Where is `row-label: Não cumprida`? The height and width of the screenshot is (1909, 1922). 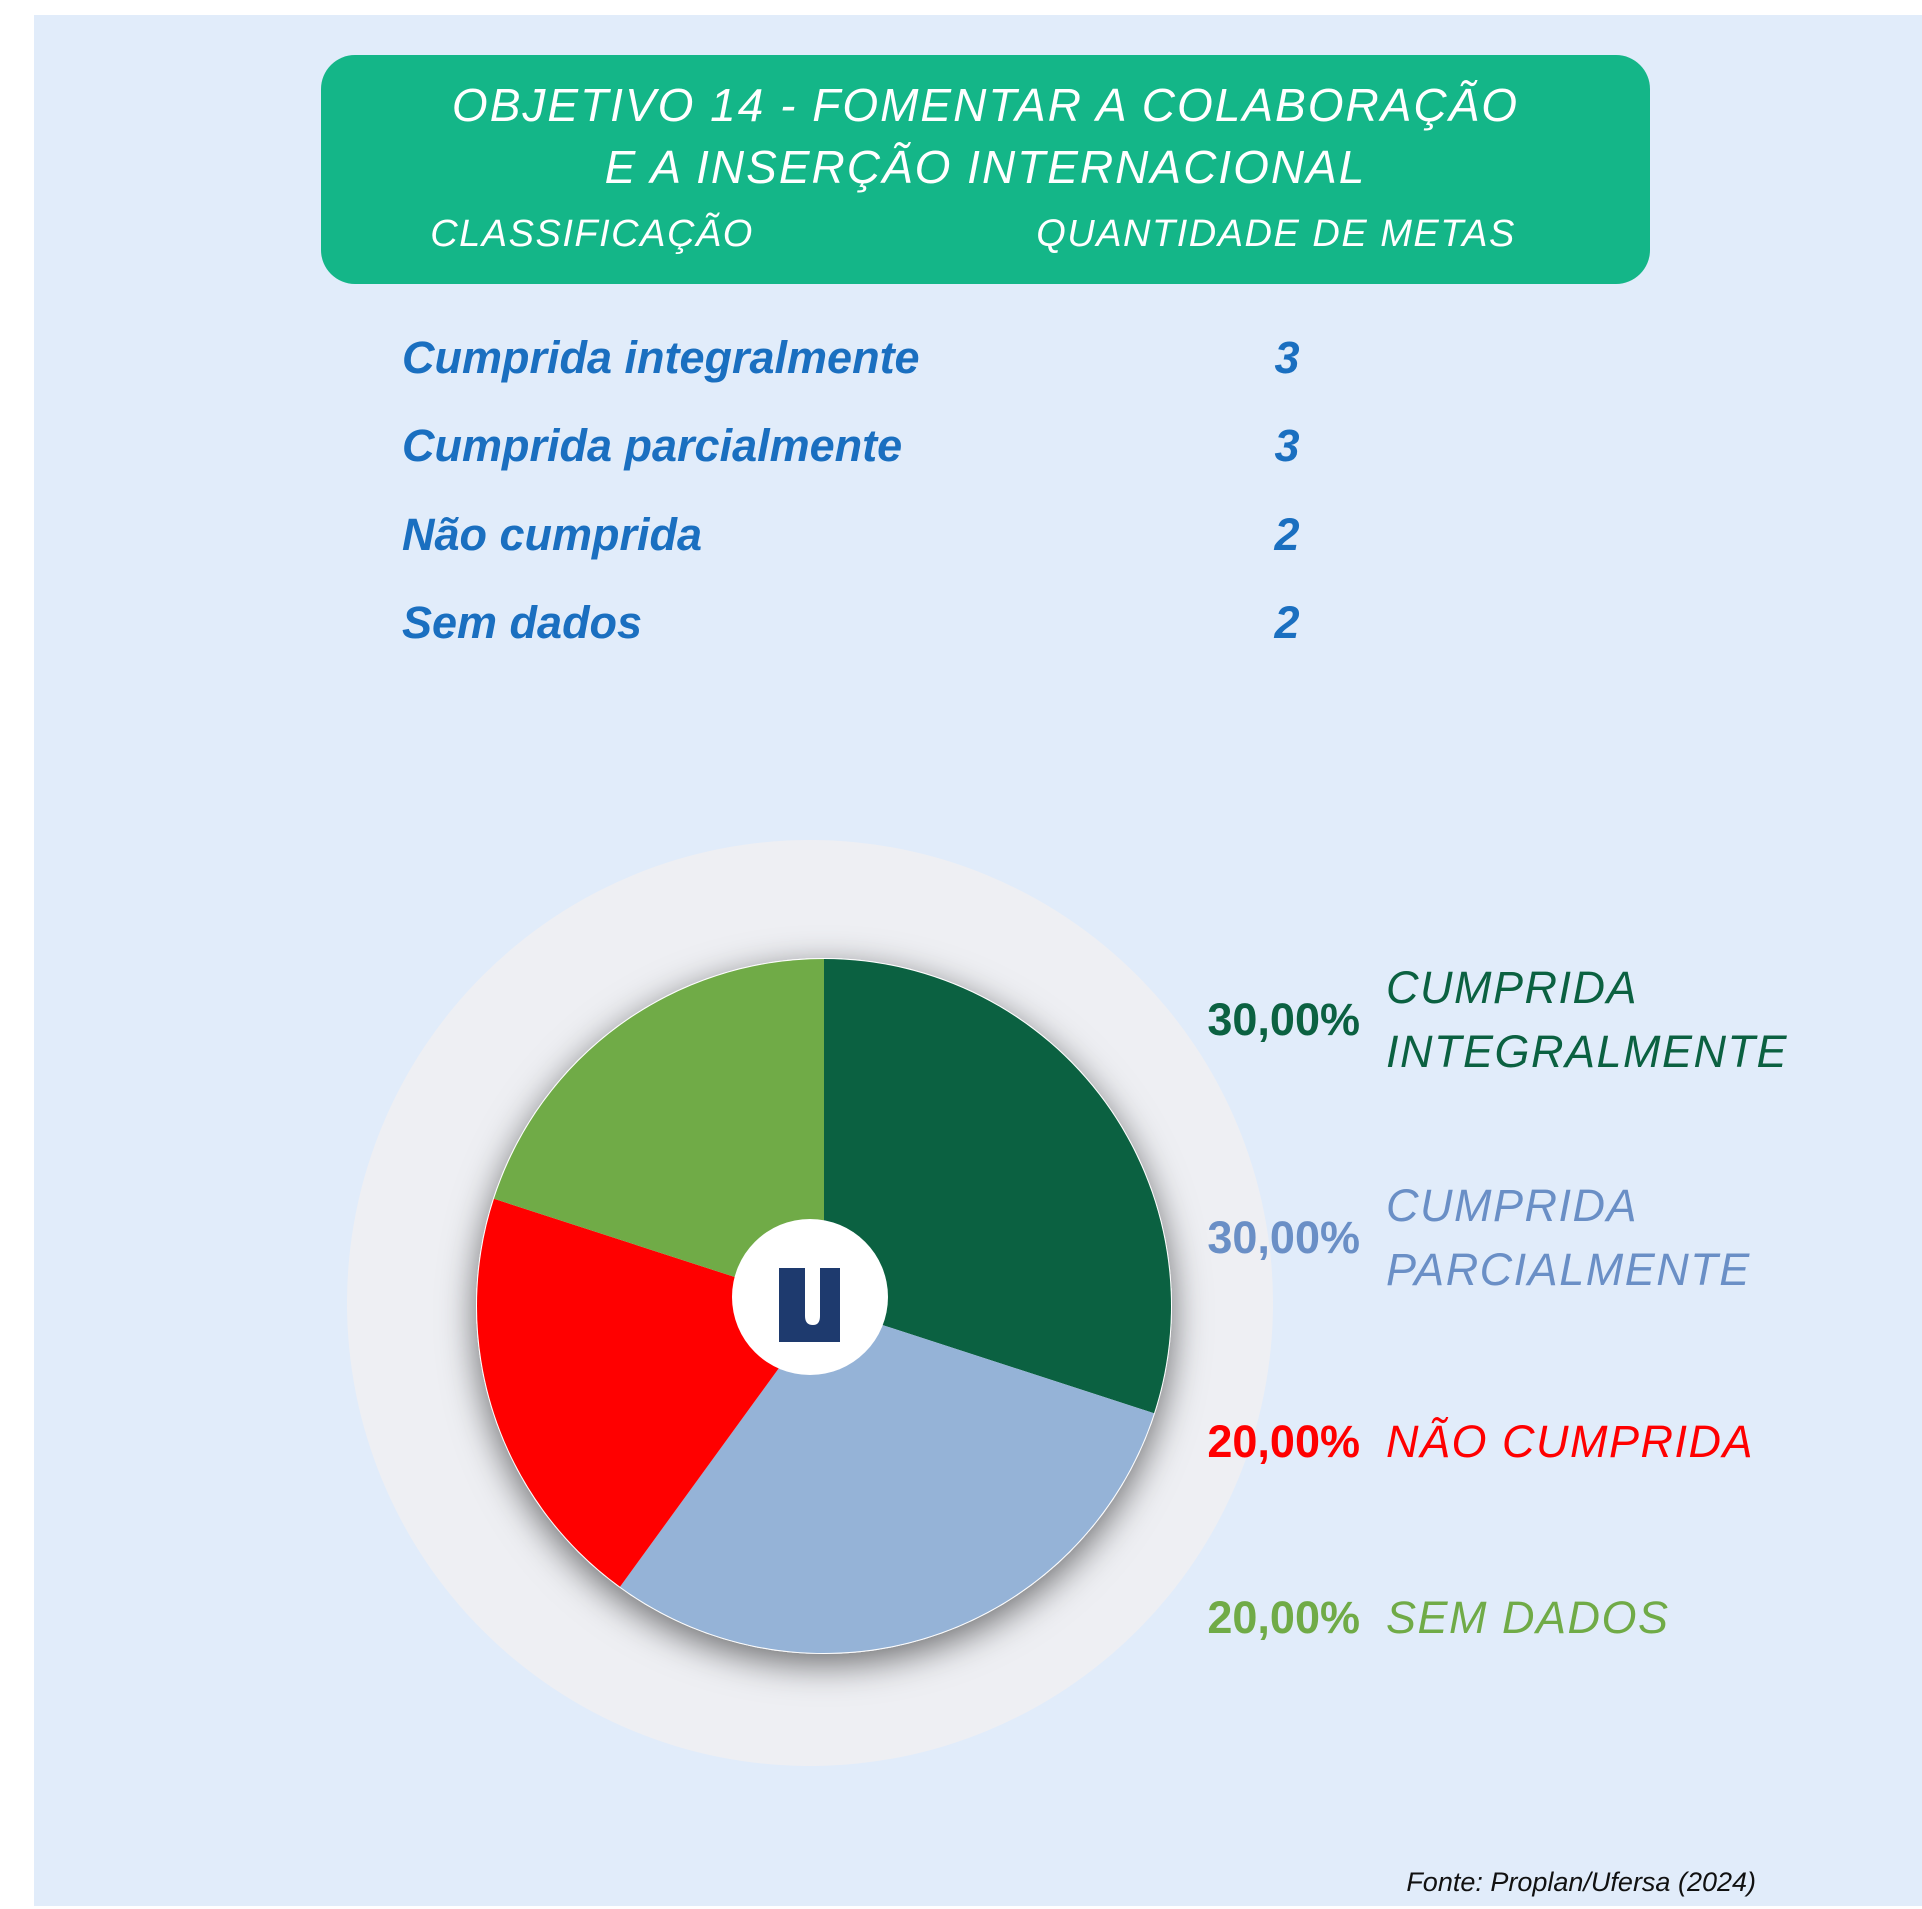 row-label: Não cumprida is located at coordinates (552, 534).